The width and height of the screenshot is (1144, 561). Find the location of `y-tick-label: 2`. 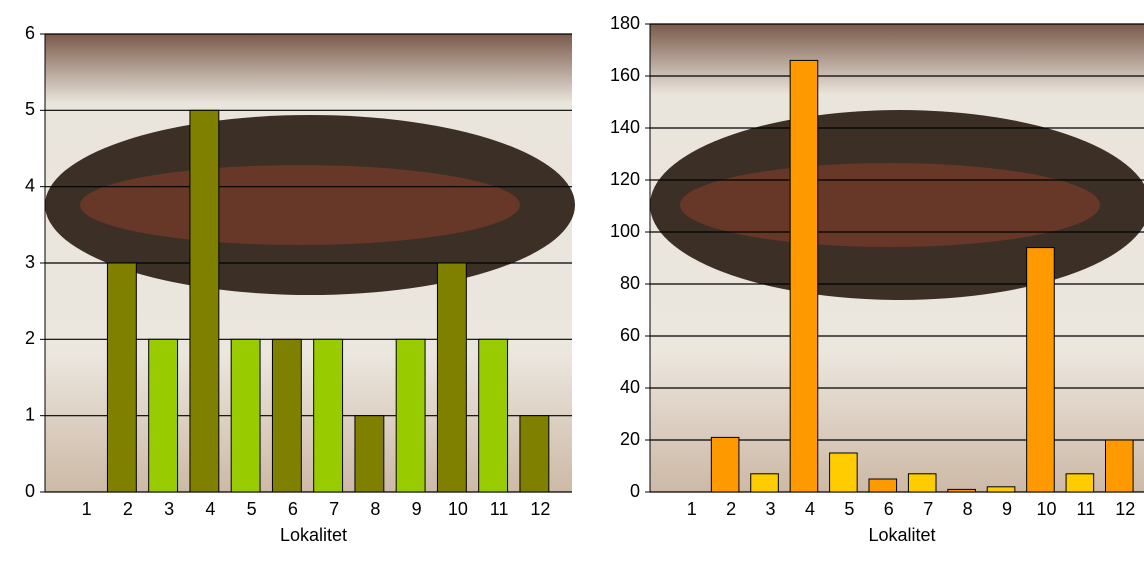

y-tick-label: 2 is located at coordinates (30, 338).